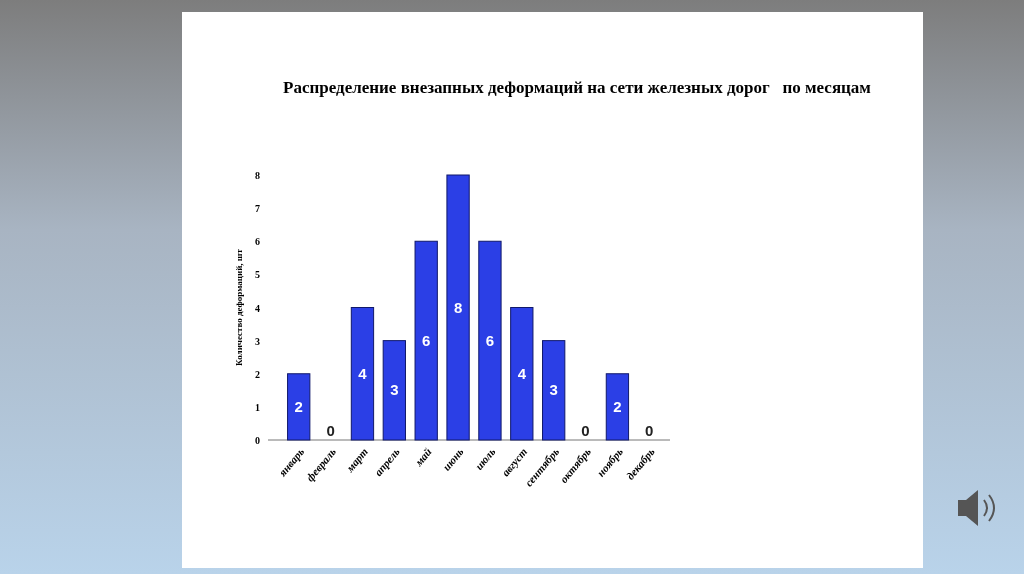  I want to click on y-tick-label: 2, so click(257, 374).